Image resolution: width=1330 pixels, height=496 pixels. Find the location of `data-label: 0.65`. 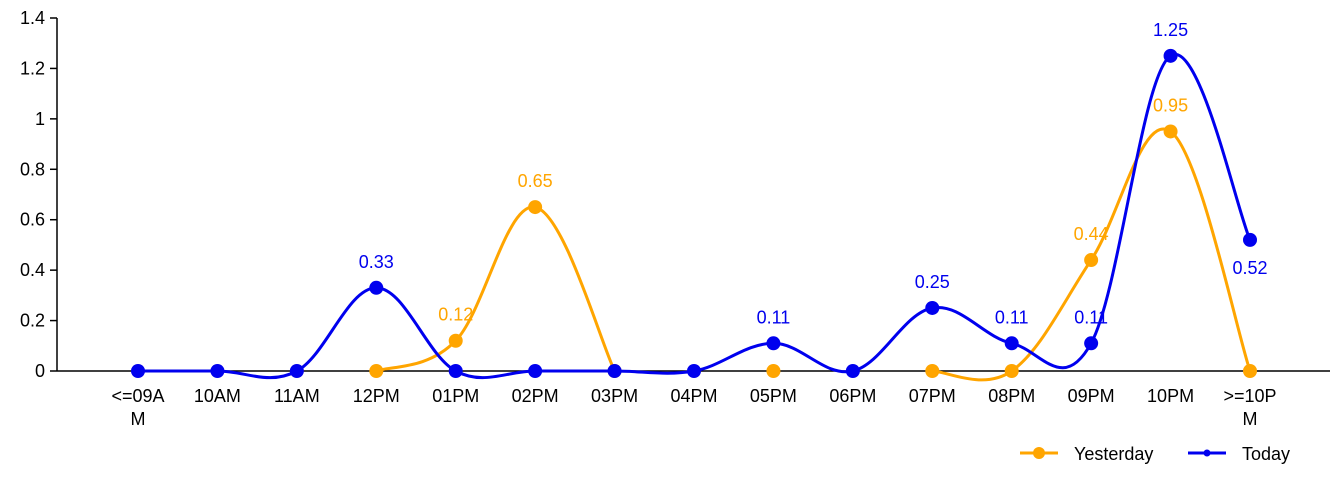

data-label: 0.65 is located at coordinates (535, 181).